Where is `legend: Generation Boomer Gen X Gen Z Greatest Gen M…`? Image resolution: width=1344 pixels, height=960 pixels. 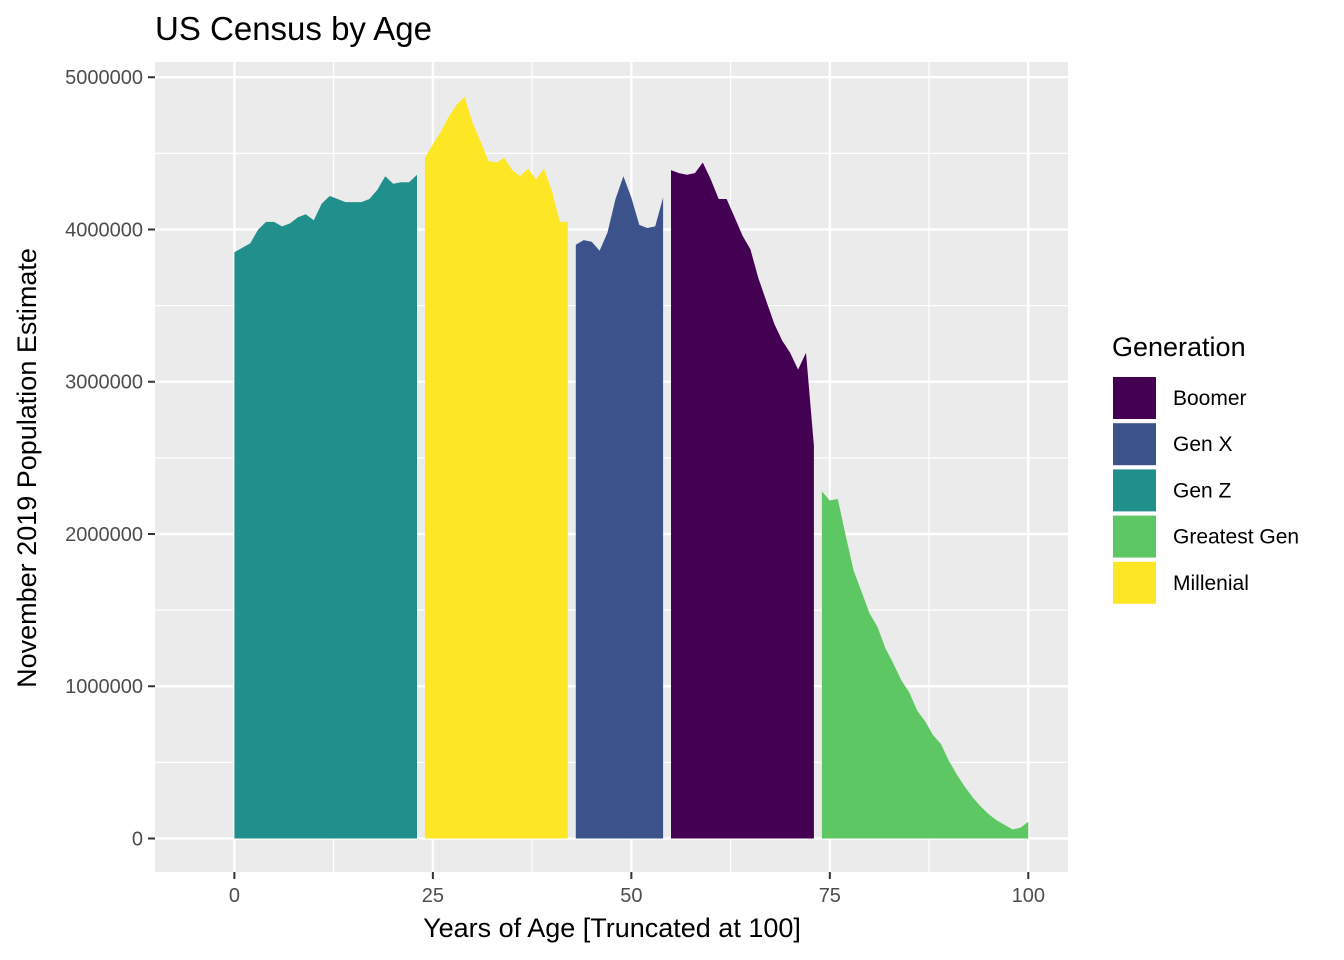 legend: Generation Boomer Gen X Gen Z Greatest Gen M… is located at coordinates (1205, 468).